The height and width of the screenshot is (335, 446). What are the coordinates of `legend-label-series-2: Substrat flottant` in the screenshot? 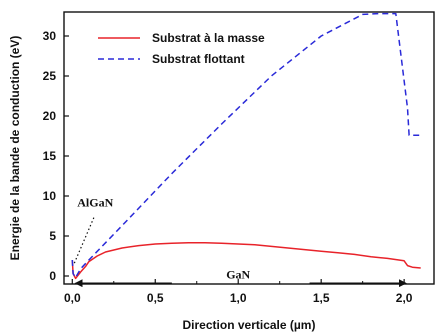 It's located at (198, 59).